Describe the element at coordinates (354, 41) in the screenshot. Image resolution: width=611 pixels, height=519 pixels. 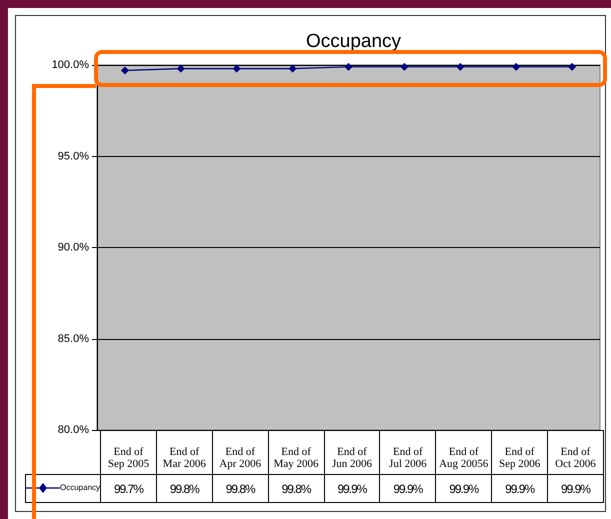
I see `chart-title: Occupancy` at that location.